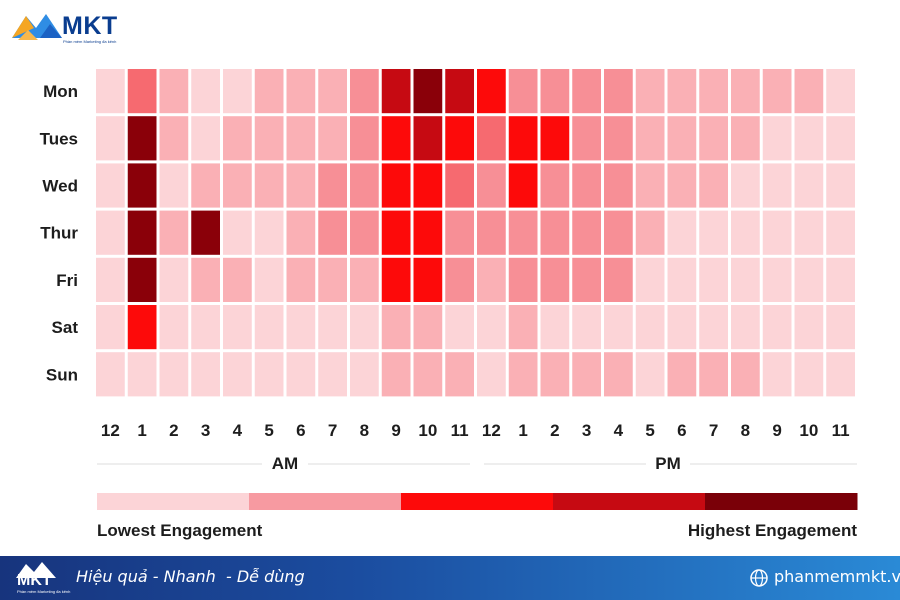 The image size is (900, 600). Describe the element at coordinates (285, 463) in the screenshot. I see `am-label: AM` at that location.